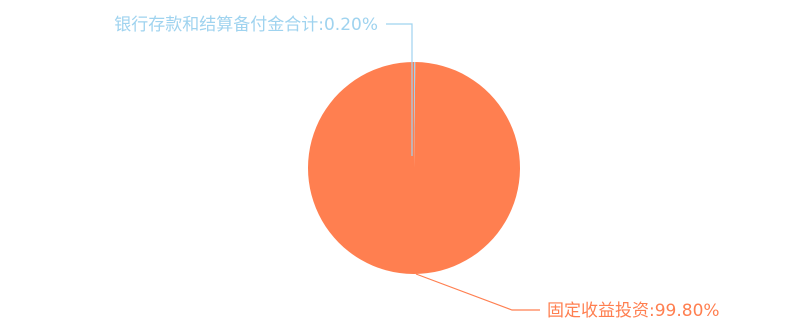 The image size is (789, 324). What do you see at coordinates (246, 25) in the screenshot?
I see `slice-label-0: 银行存款和结算备付金合计:0.20%` at bounding box center [246, 25].